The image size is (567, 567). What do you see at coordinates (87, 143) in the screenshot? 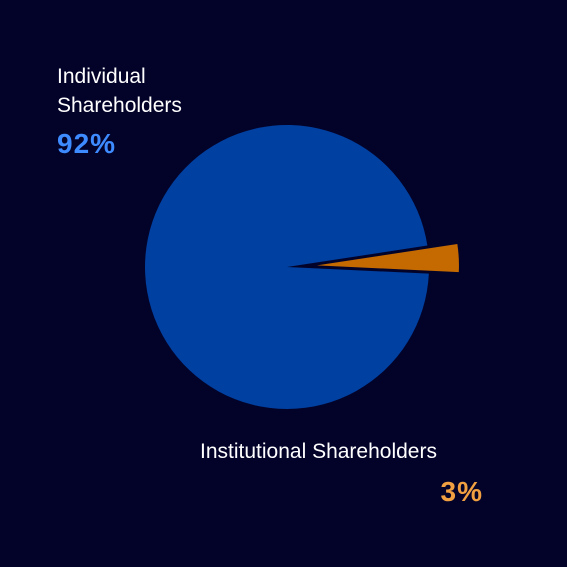
I see `slice-value-label: 92%` at bounding box center [87, 143].